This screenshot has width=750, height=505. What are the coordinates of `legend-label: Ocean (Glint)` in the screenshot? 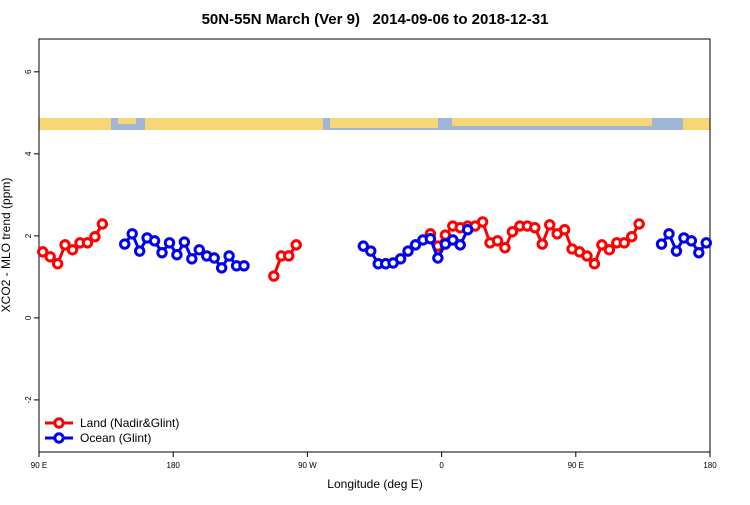 It's located at (115, 438).